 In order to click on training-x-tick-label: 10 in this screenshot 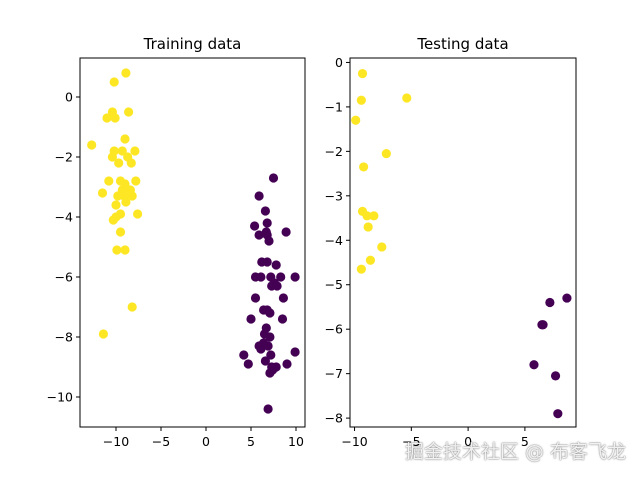, I will do `click(296, 441)`.